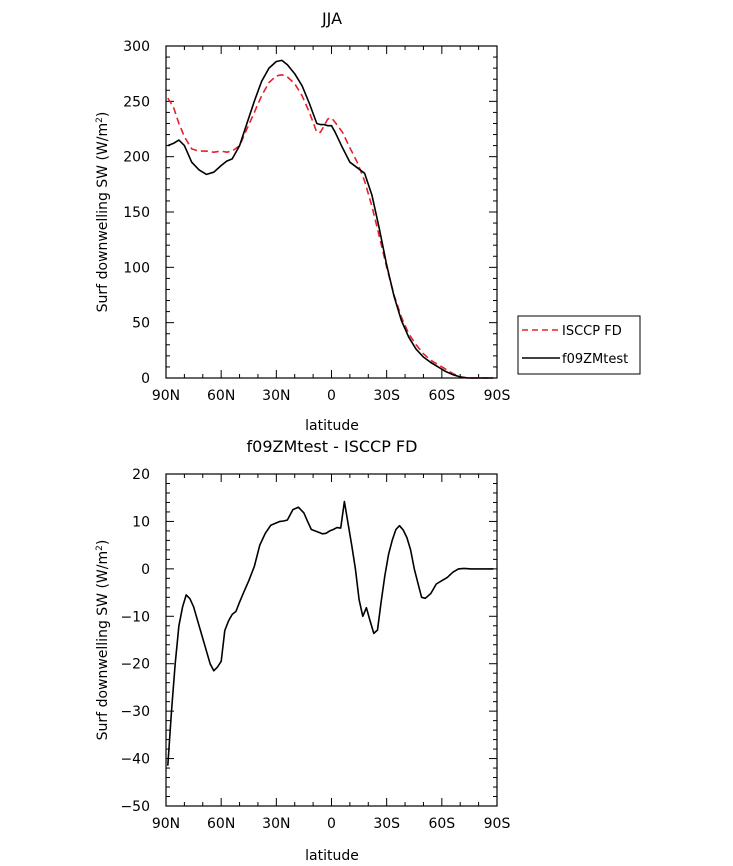  I want to click on top-chart-x-tick-label: 60S, so click(441, 396).